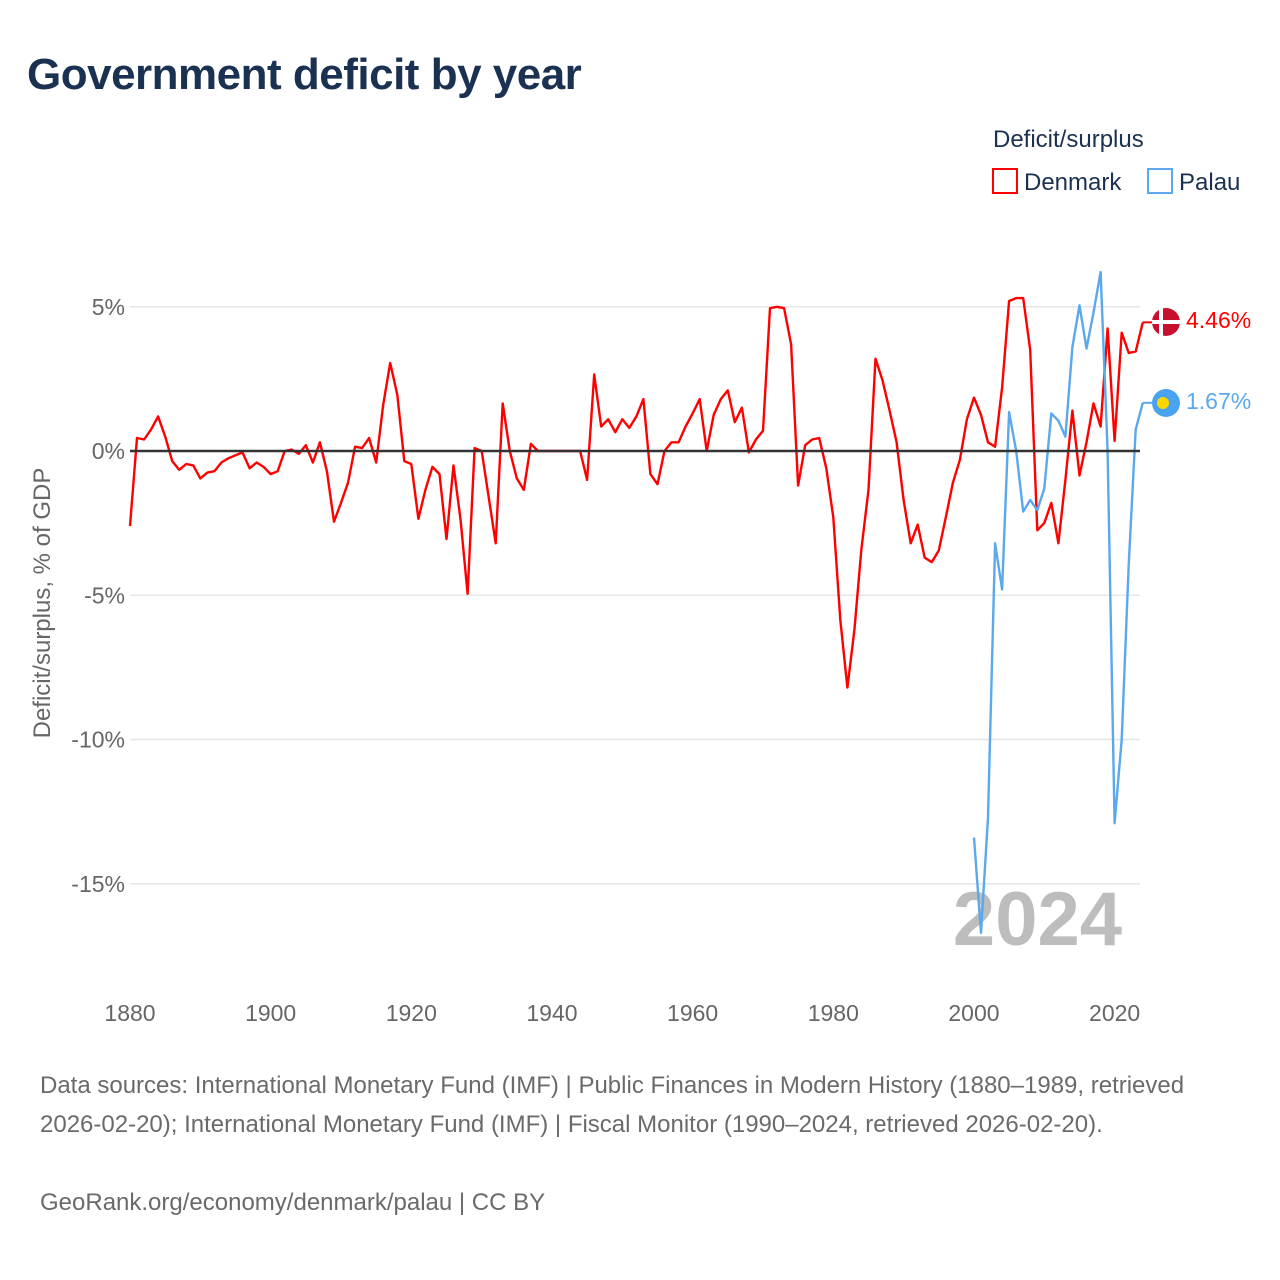 The image size is (1280, 1280). What do you see at coordinates (108, 451) in the screenshot?
I see `y-tick-label: 0%` at bounding box center [108, 451].